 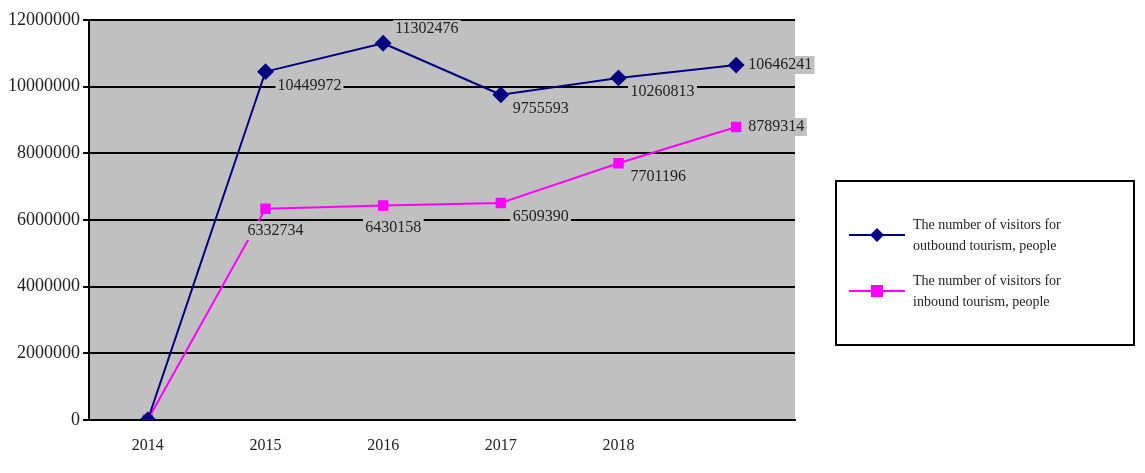 I want to click on x-tick-label: 2017, so click(x=500, y=444).